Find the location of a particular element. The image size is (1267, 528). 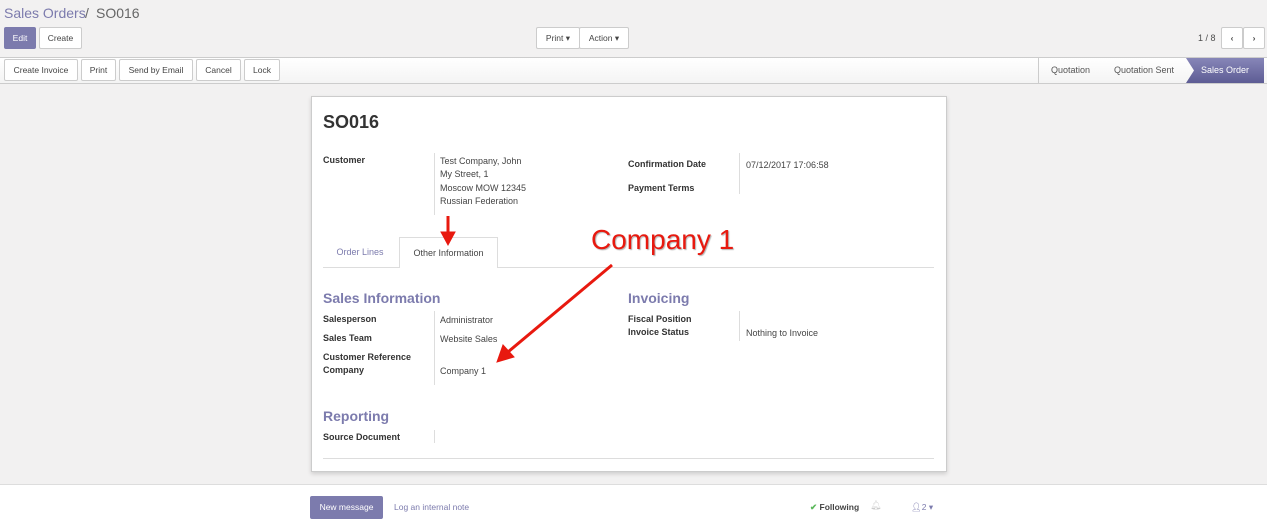

create-invoice-button: Create Invoice is located at coordinates (41, 70).